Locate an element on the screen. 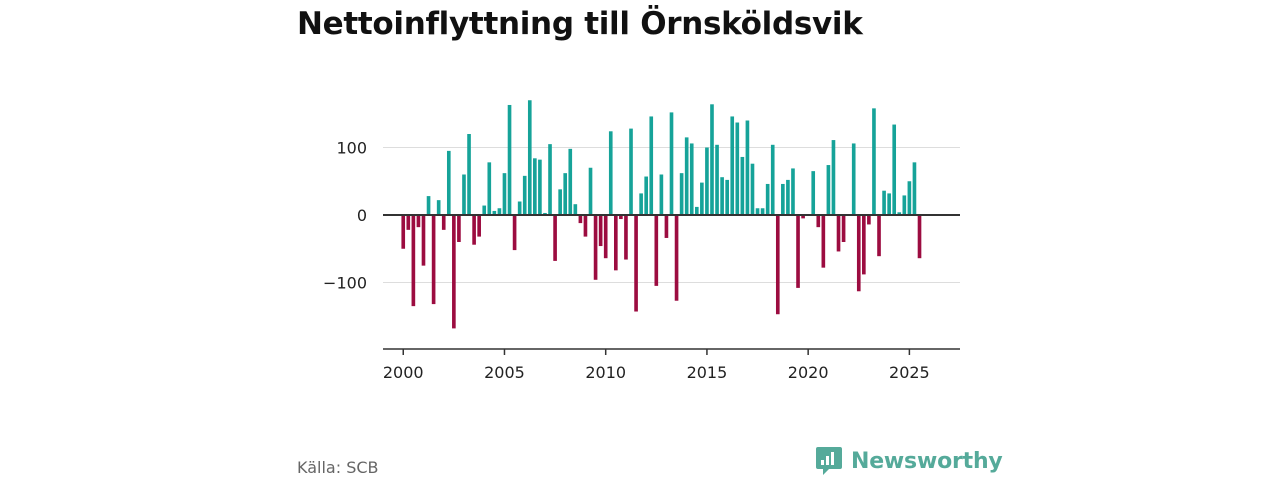 The height and width of the screenshot is (480, 1280). brand-name: Newsworthy is located at coordinates (927, 461).